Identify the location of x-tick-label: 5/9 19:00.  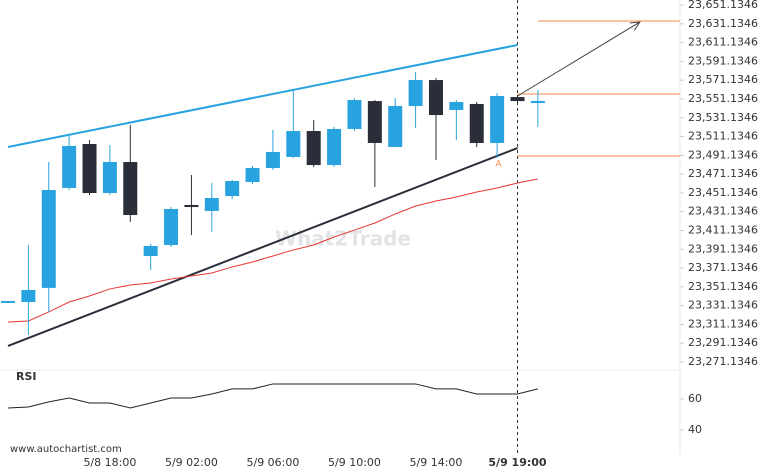
(517, 462).